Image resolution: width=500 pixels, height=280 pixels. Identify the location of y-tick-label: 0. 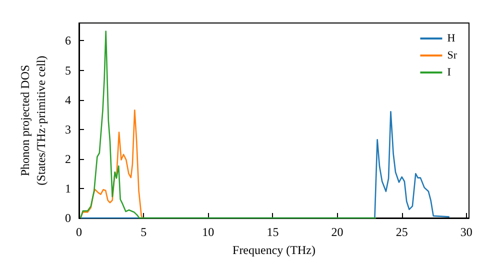
(68, 218).